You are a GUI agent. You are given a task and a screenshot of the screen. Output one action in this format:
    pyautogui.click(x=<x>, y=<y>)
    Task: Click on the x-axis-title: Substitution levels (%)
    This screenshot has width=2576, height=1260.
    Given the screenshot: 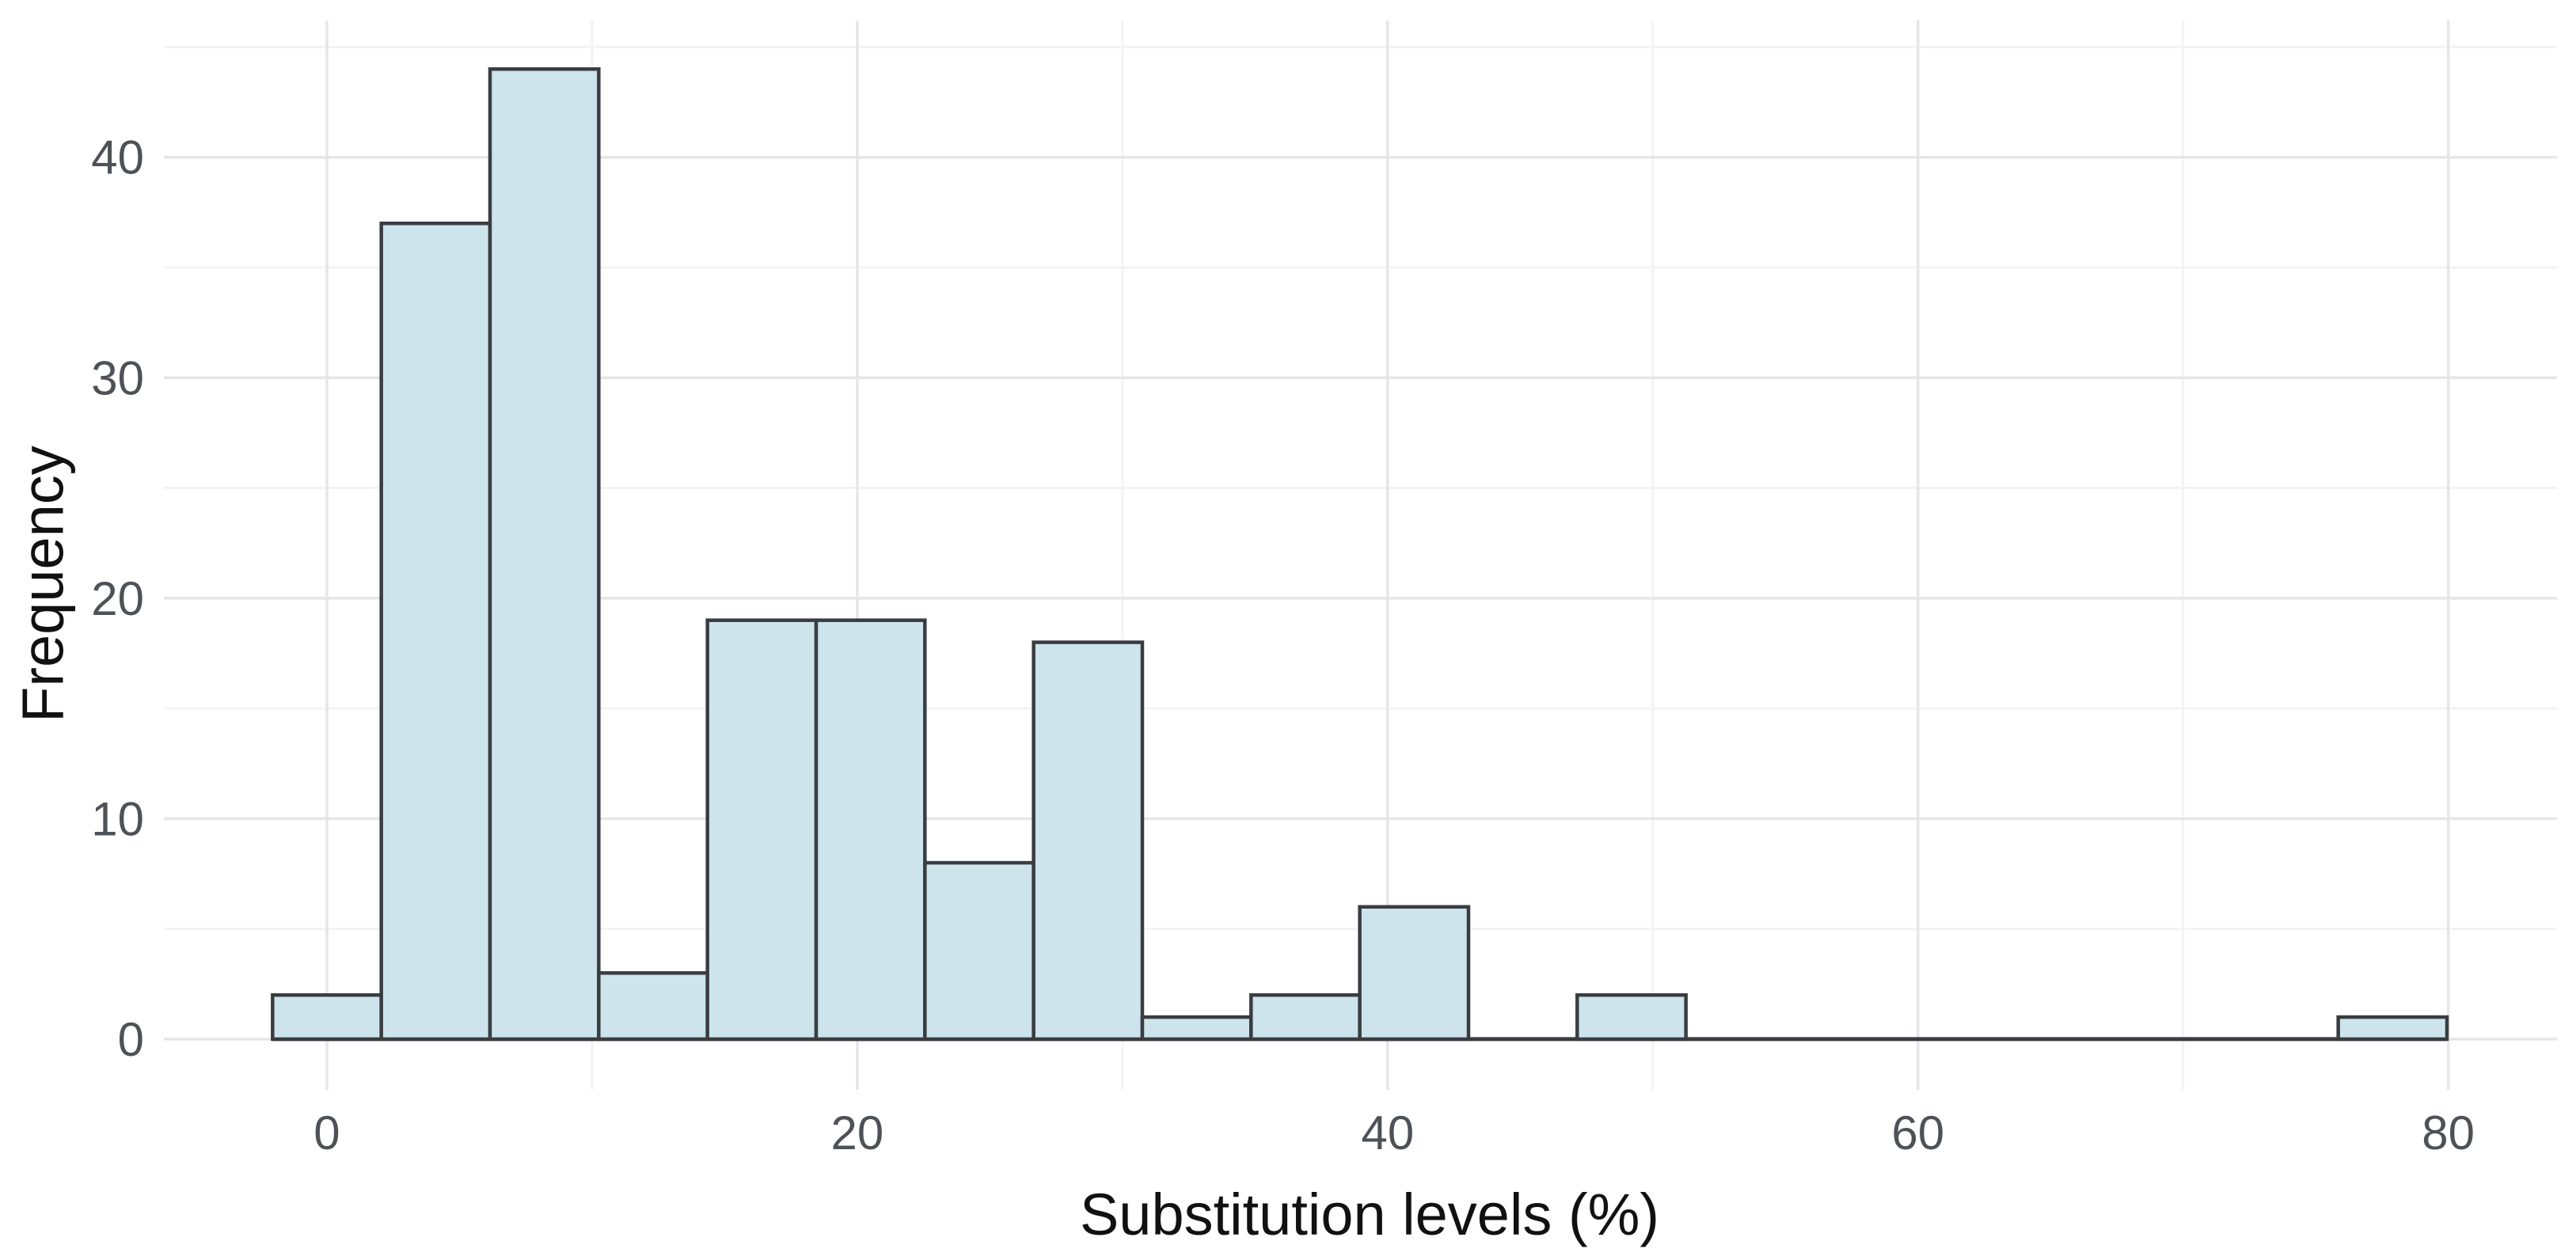 What is the action you would take?
    pyautogui.click(x=1370, y=1214)
    